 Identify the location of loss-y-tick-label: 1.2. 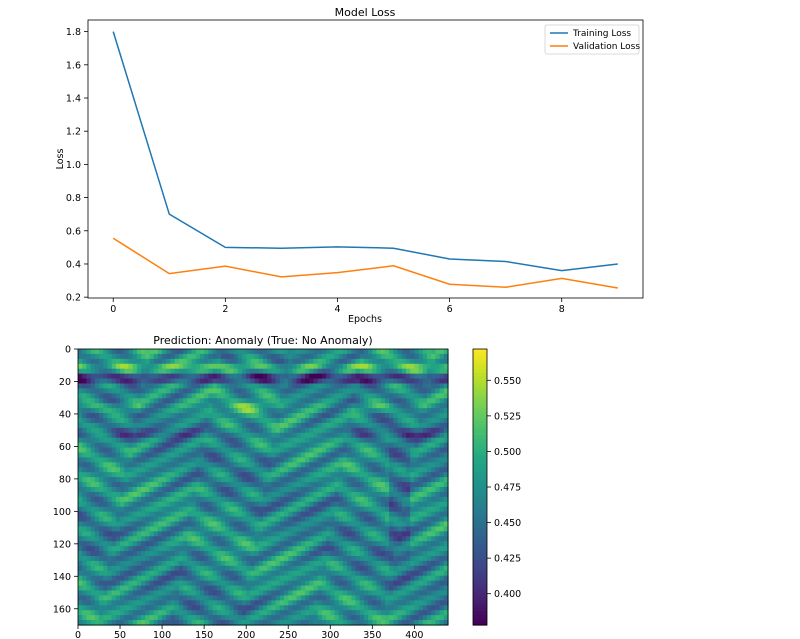
(73, 132).